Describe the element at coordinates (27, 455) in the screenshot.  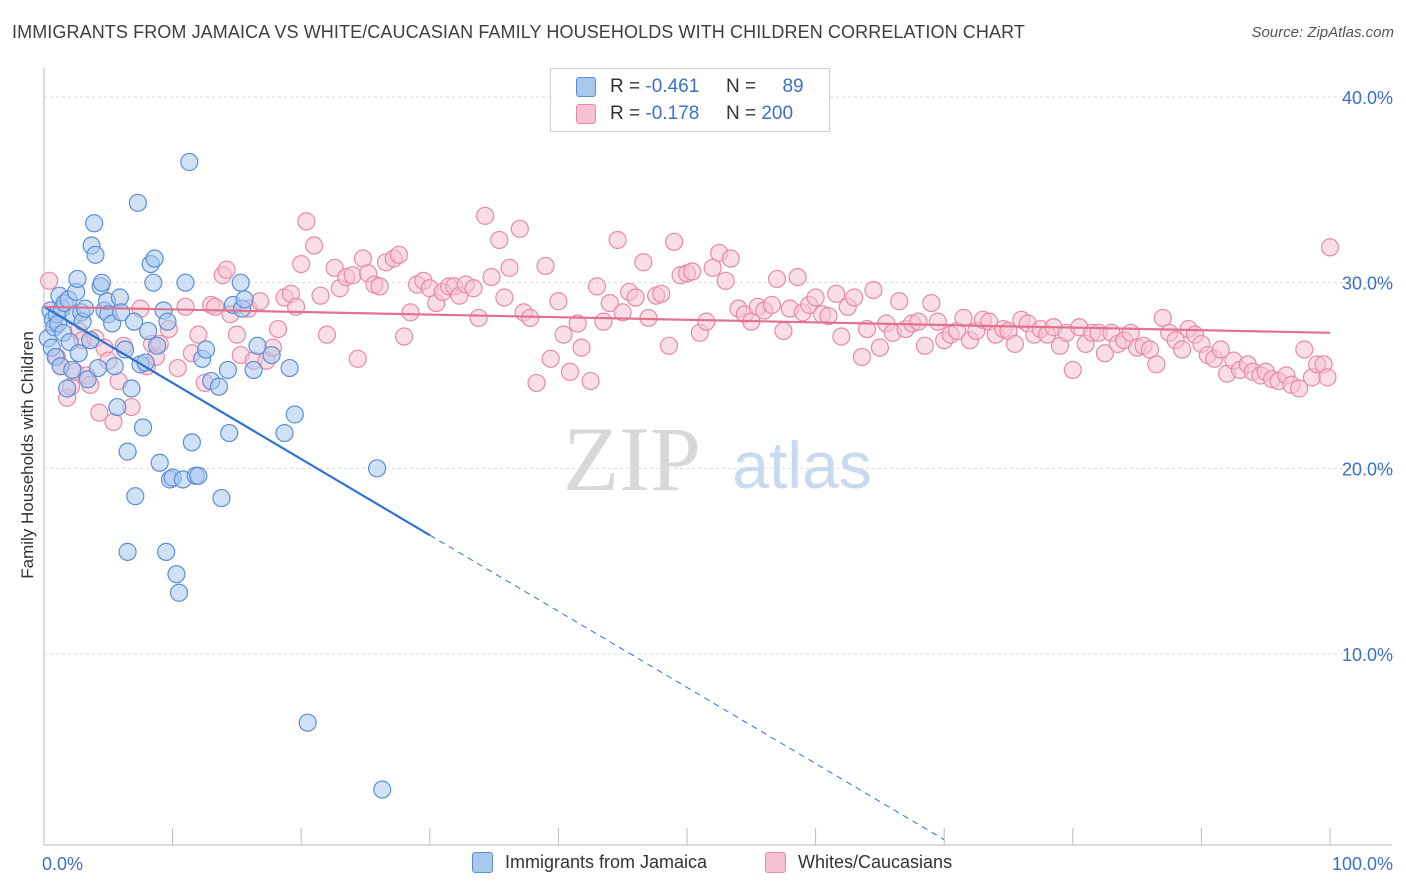
I see `y-axis-label: Family Households with Children` at that location.